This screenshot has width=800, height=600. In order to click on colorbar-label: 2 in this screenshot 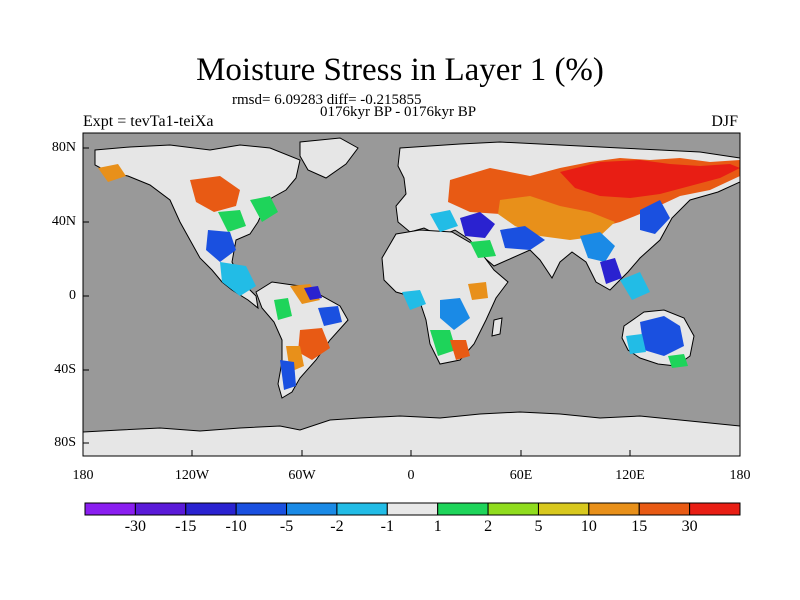, I will do `click(488, 526)`.